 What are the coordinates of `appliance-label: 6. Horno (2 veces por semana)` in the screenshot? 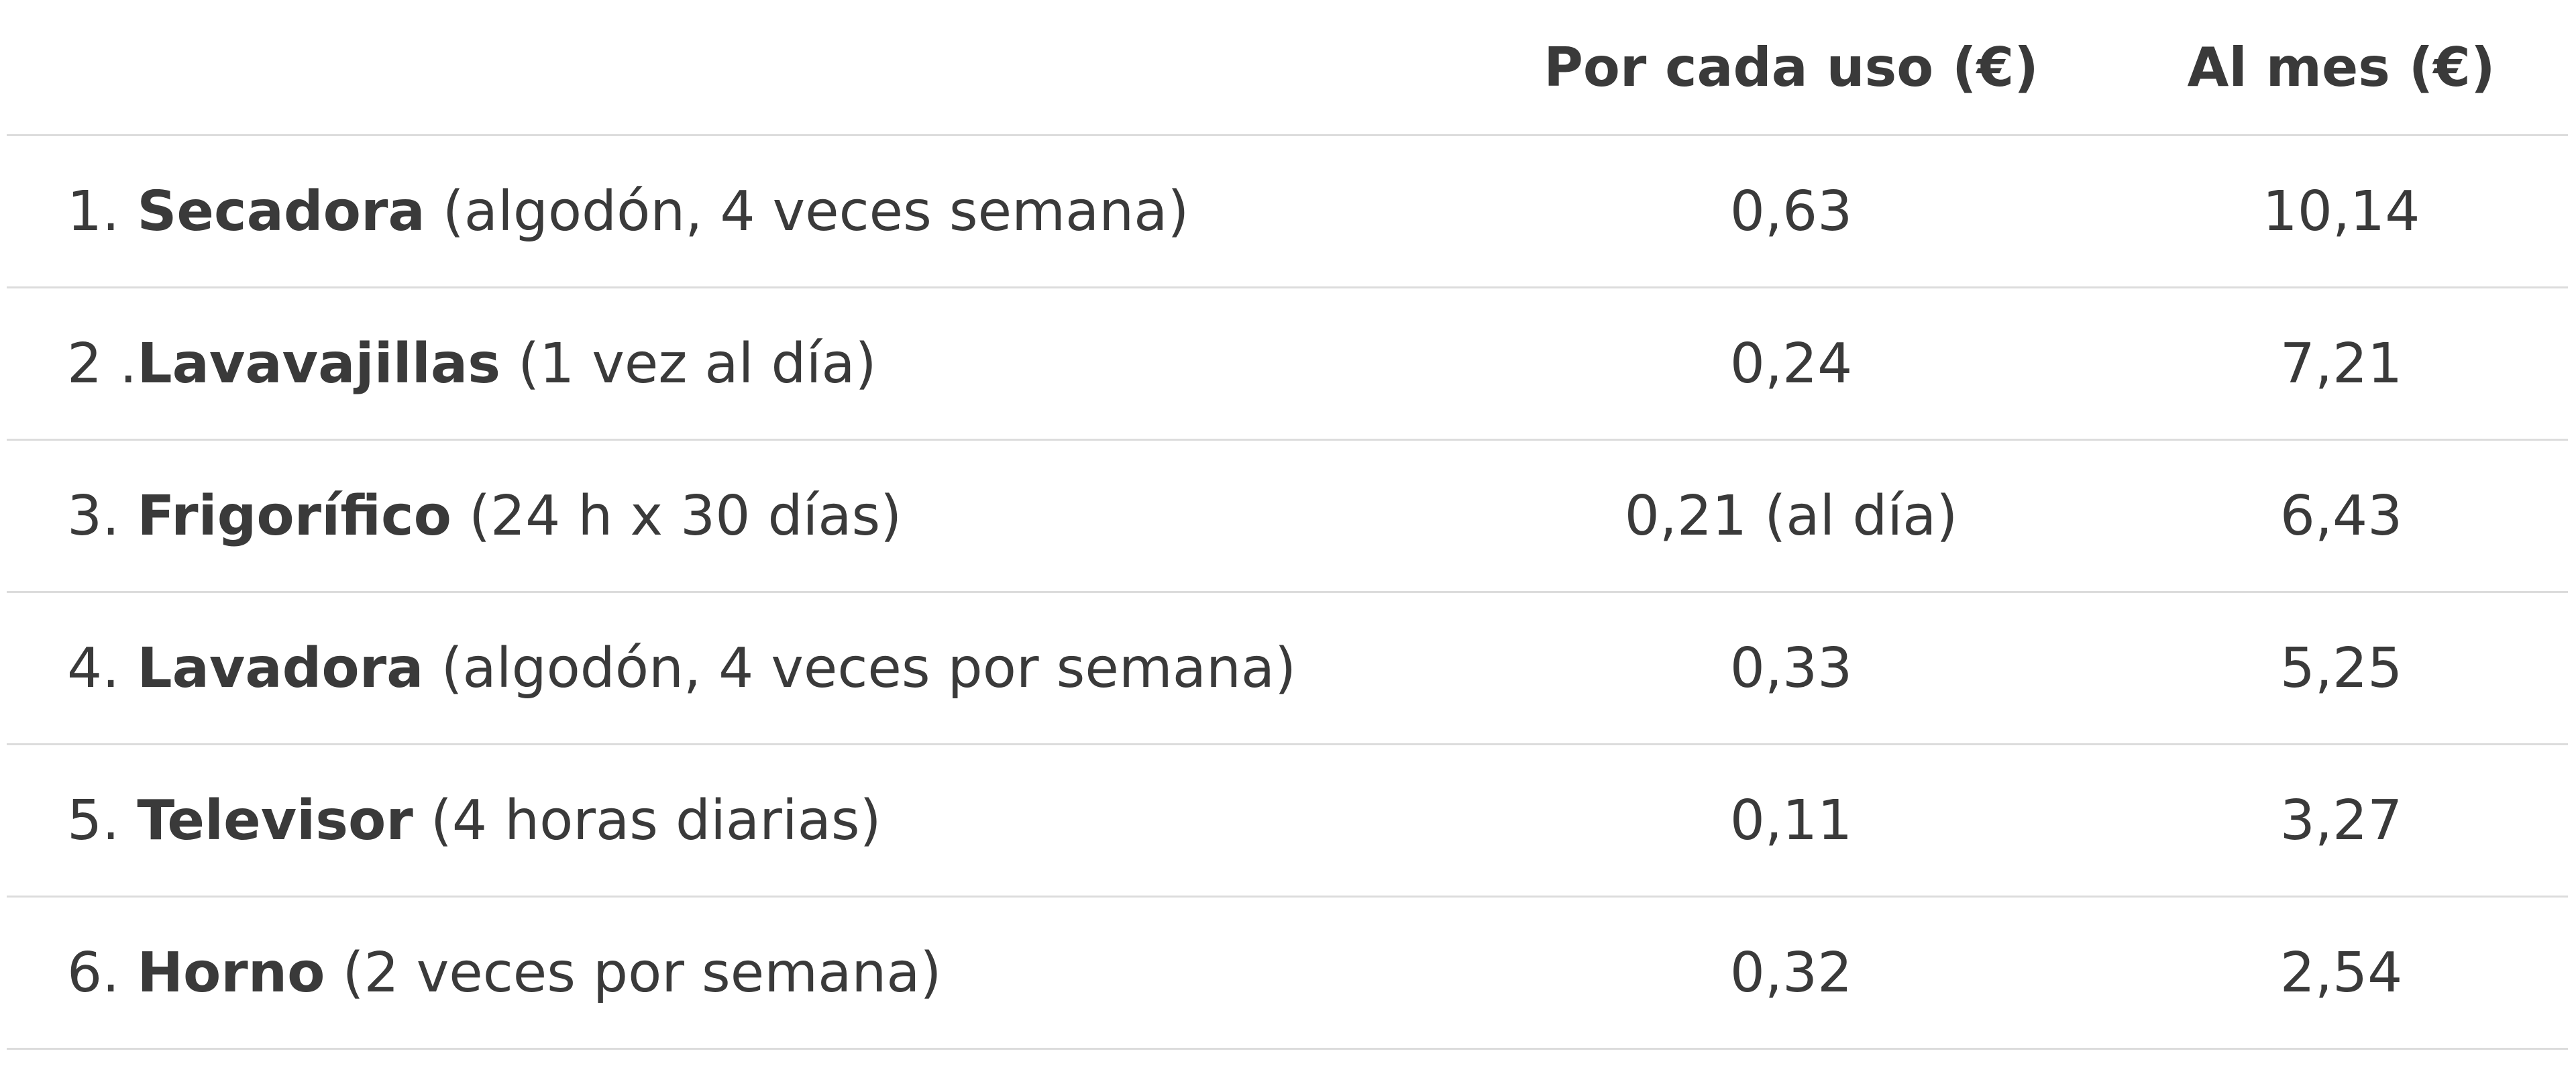 It's located at (504, 973).